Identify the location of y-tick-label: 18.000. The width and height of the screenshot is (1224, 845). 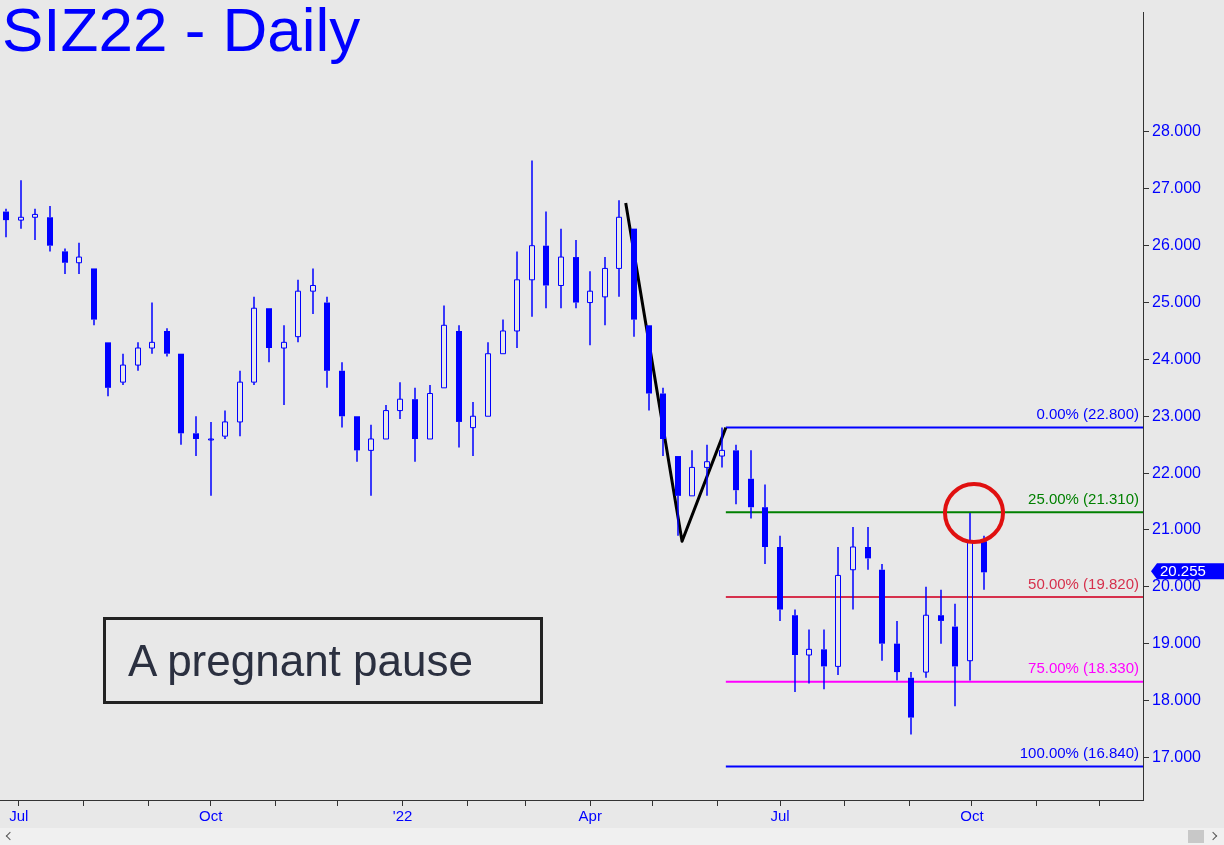
(1177, 699).